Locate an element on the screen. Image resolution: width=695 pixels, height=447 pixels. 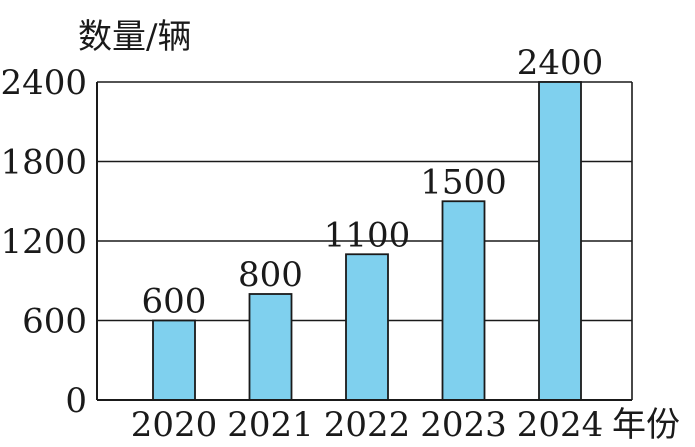
data-label-2020: 600 is located at coordinates (174, 302).